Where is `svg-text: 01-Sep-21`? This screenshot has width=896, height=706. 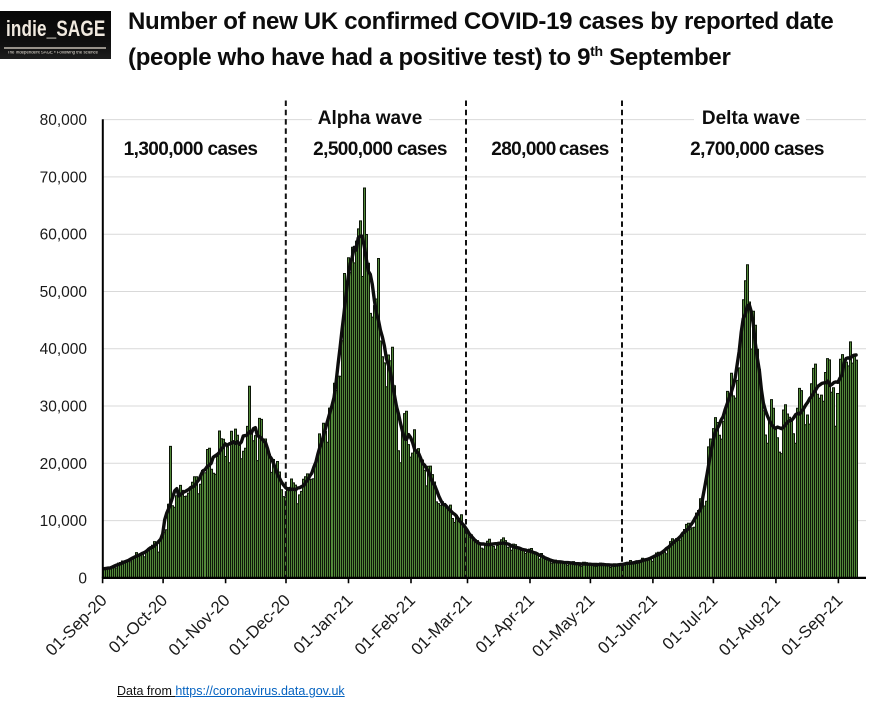
svg-text: 01-Sep-21 is located at coordinates (812, 625).